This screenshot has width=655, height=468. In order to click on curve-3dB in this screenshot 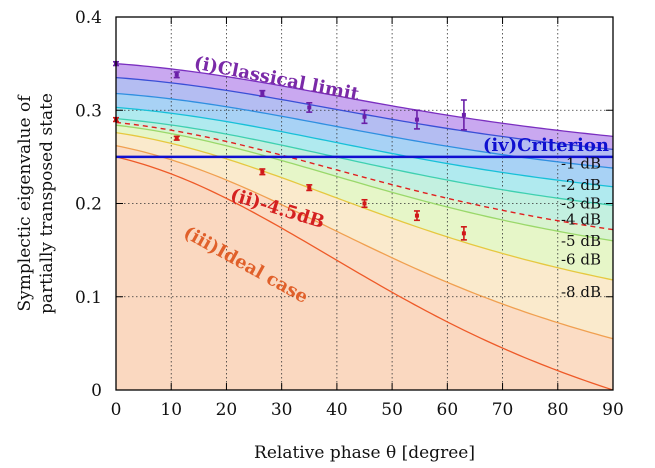, I will do `click(364, 147)`.